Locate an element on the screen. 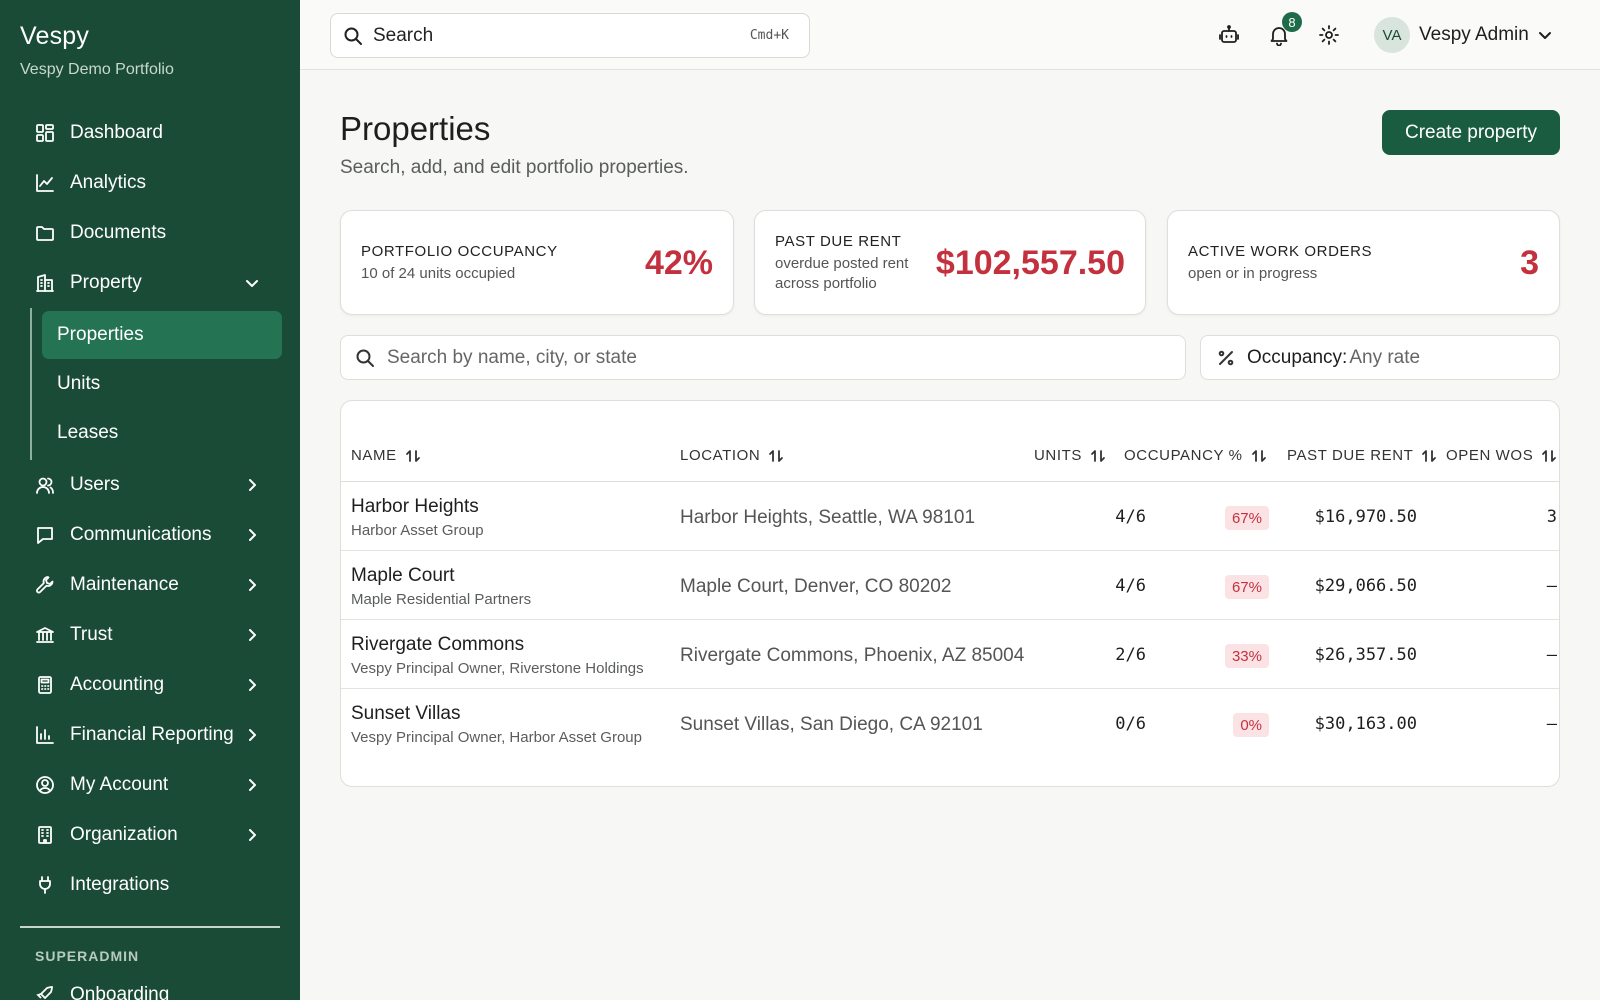 This screenshot has width=1600, height=1000. create-property-button: Create property is located at coordinates (1471, 132).